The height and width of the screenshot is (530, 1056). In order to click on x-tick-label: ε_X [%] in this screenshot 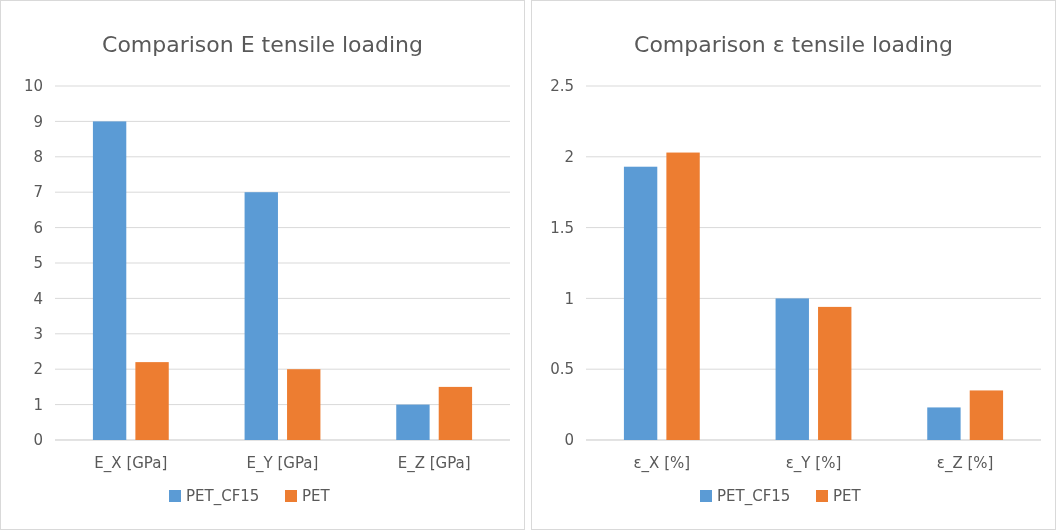, I will do `click(662, 463)`.